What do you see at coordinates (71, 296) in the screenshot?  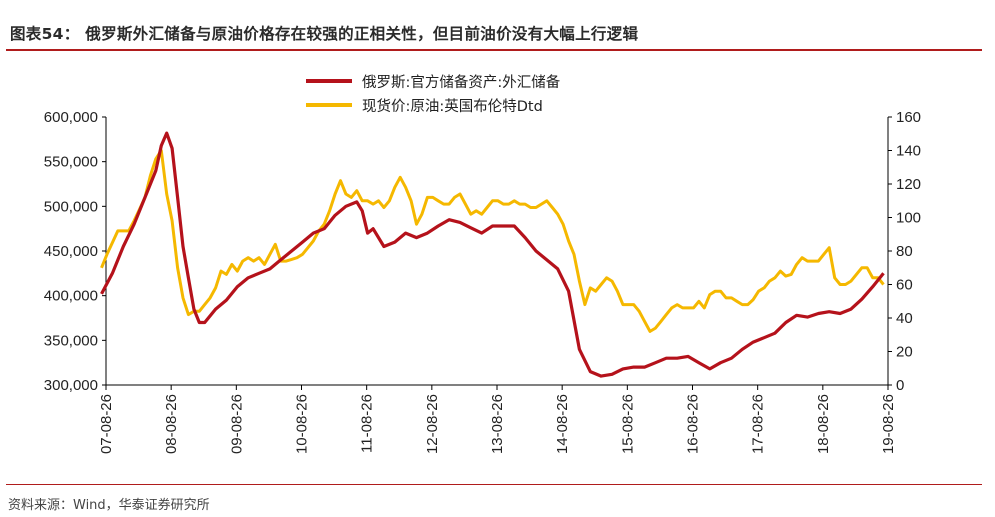 I see `left-y-tick-label: 400,000` at bounding box center [71, 296].